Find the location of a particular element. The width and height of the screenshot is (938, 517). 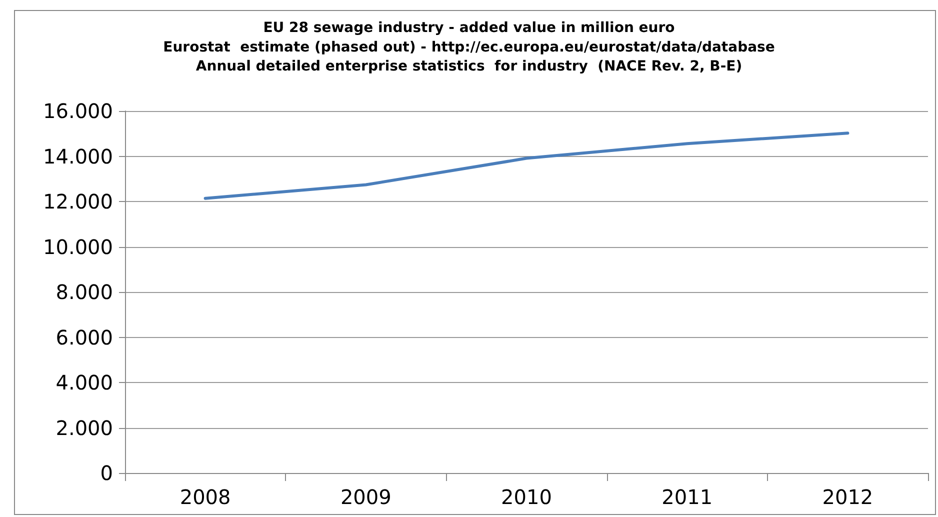

x-tick-label: 2011 is located at coordinates (687, 497).